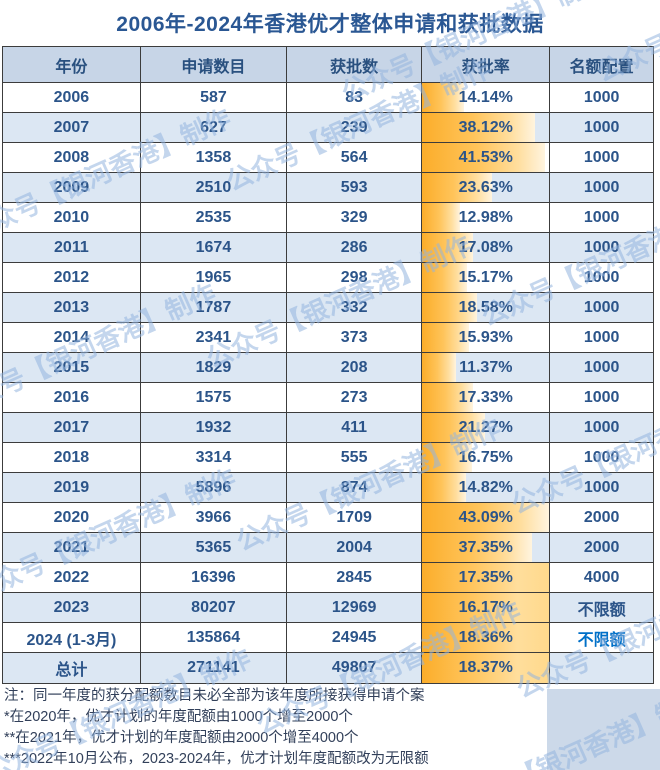 This screenshot has width=660, height=770. What do you see at coordinates (355, 247) in the screenshot?
I see `approved-cell: 286` at bounding box center [355, 247].